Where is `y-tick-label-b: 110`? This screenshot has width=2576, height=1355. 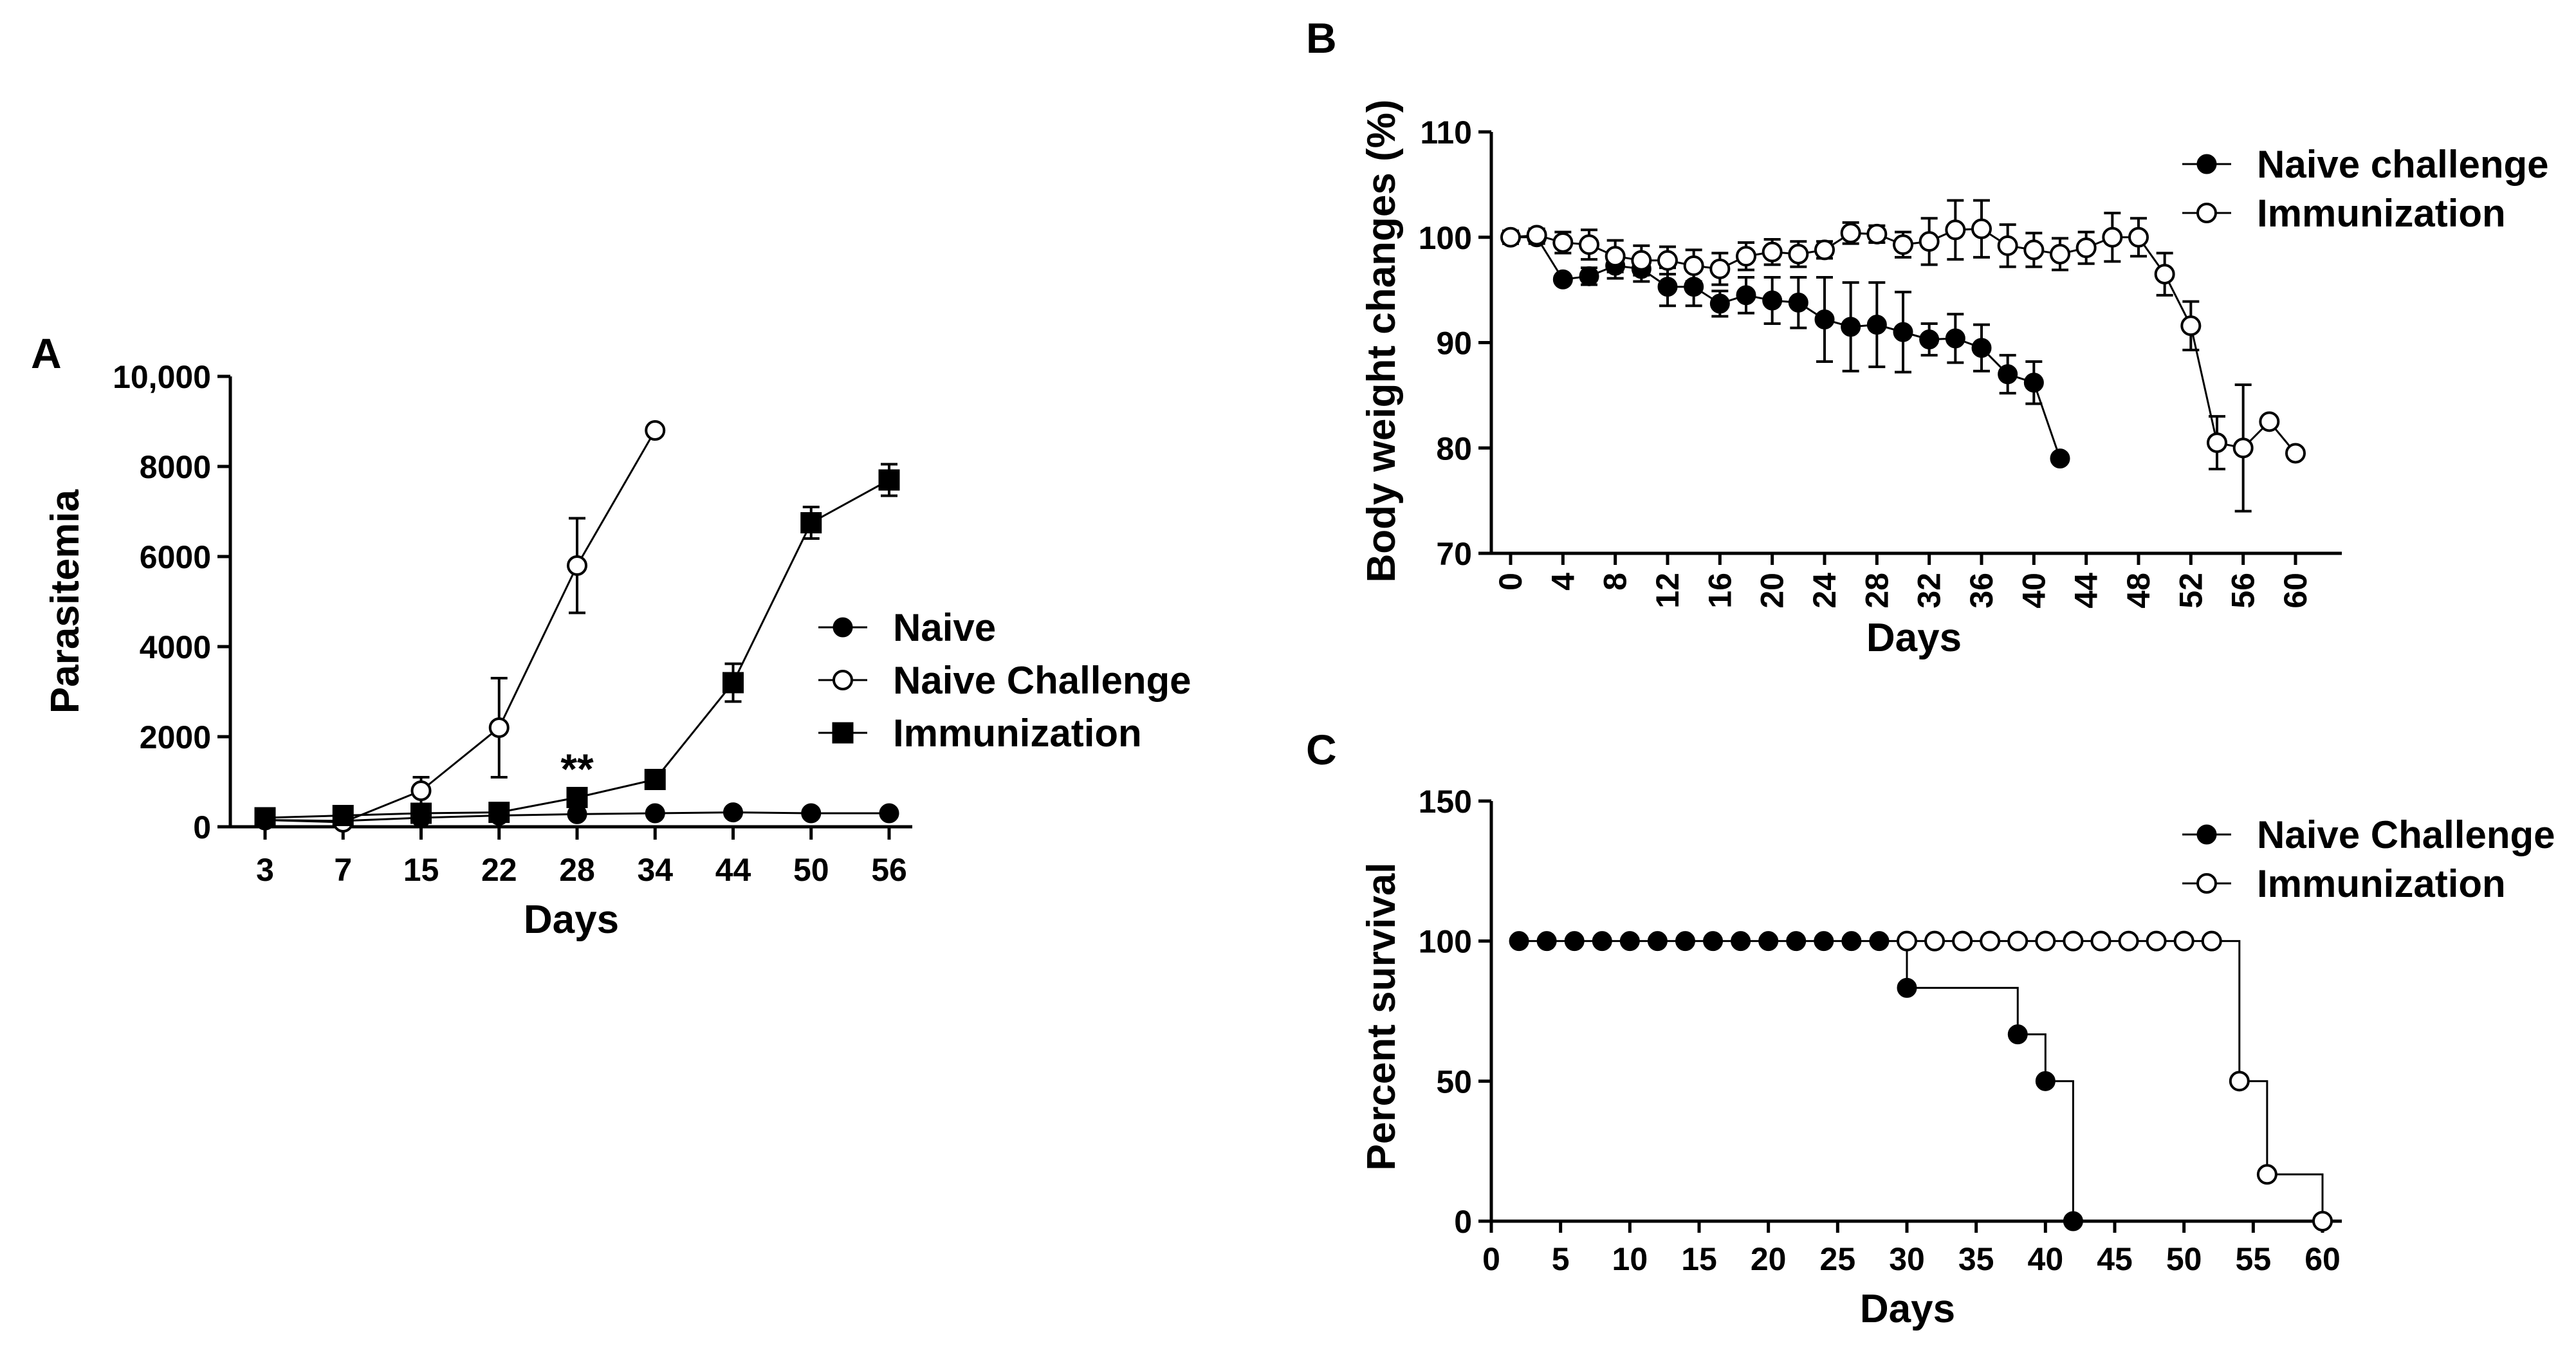 y-tick-label-b: 110 is located at coordinates (1446, 133).